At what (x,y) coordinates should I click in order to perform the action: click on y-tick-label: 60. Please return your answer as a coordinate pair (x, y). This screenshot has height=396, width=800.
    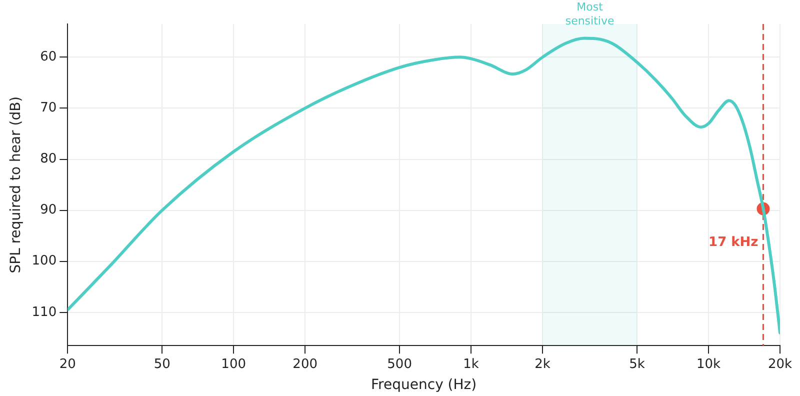
    Looking at the image, I should click on (48, 57).